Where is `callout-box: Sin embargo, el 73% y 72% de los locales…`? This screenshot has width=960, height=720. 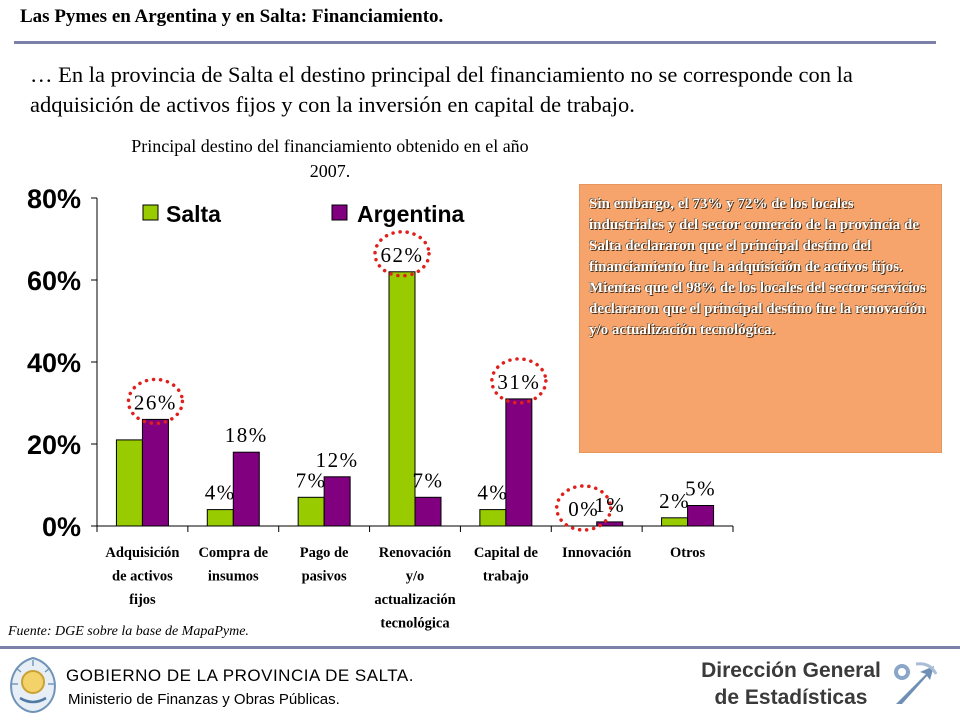 callout-box: Sin embargo, el 73% y 72% de los locales… is located at coordinates (760, 318).